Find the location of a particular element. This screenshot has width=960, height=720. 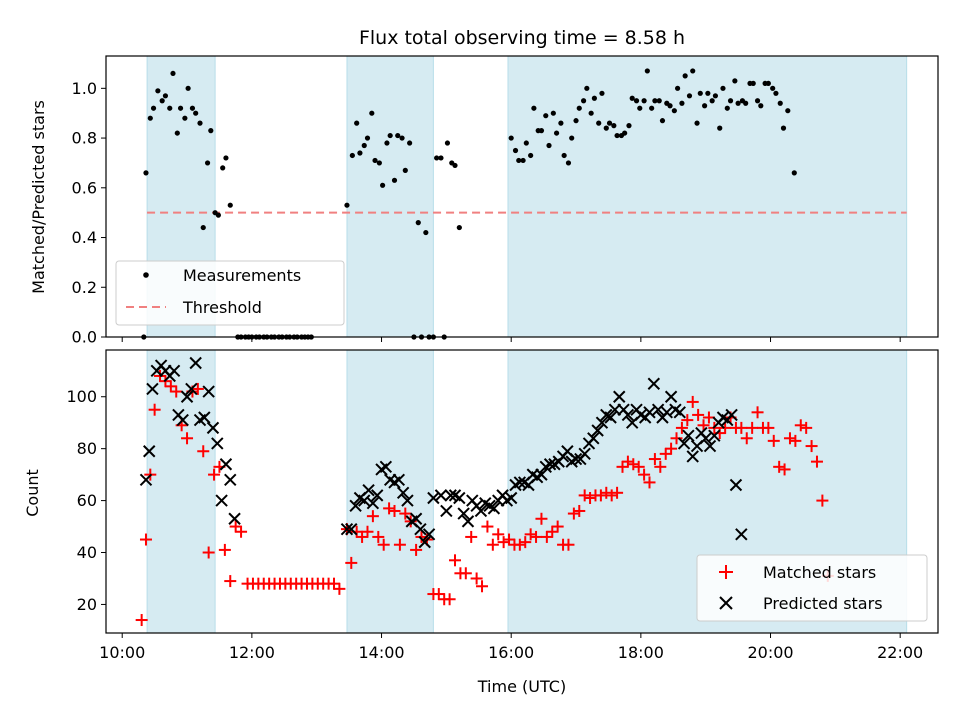

x-tick-label: 20:00 is located at coordinates (770, 652).